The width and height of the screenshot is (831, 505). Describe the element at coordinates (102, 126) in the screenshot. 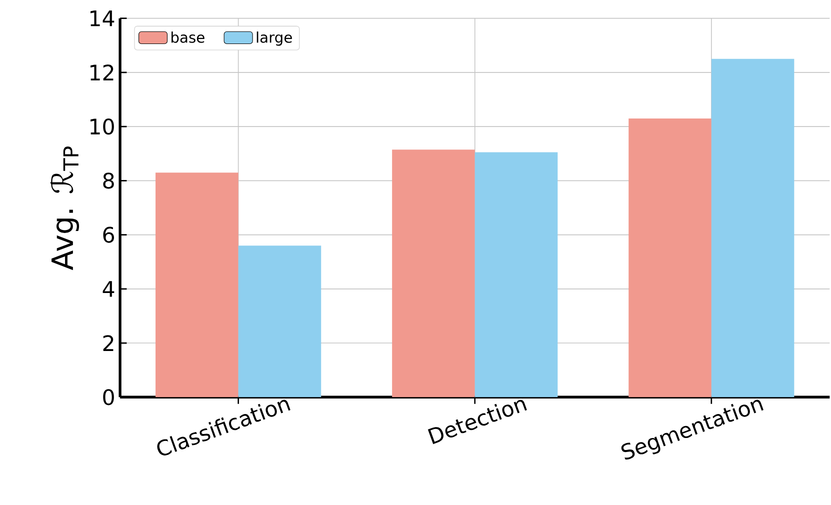

I see `y-tick-label: 10` at that location.